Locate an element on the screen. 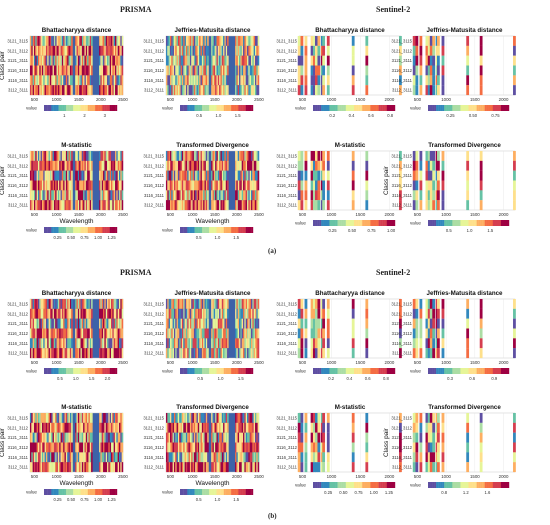 The height and width of the screenshot is (525, 550). legend-tick-label: 1.0 is located at coordinates (221, 378).